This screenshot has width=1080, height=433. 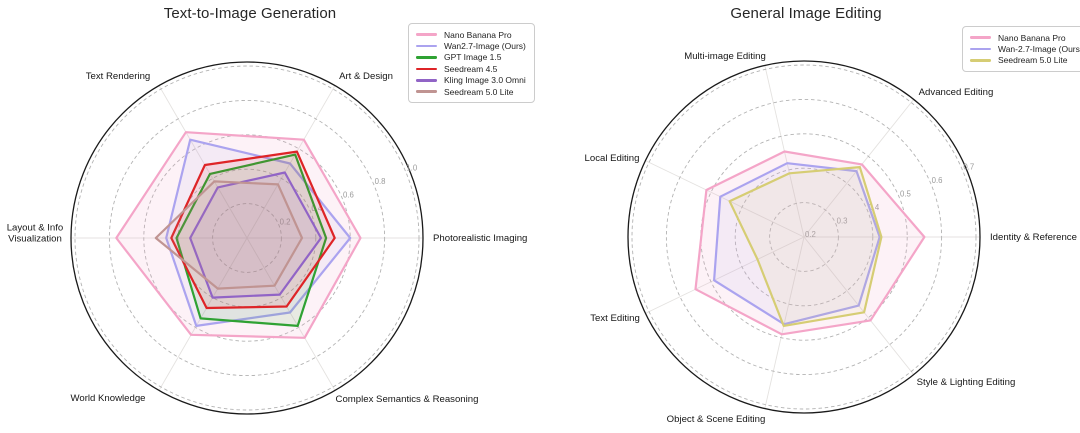 I want to click on axis-label: Layout & Info Visualization, so click(x=35, y=234).